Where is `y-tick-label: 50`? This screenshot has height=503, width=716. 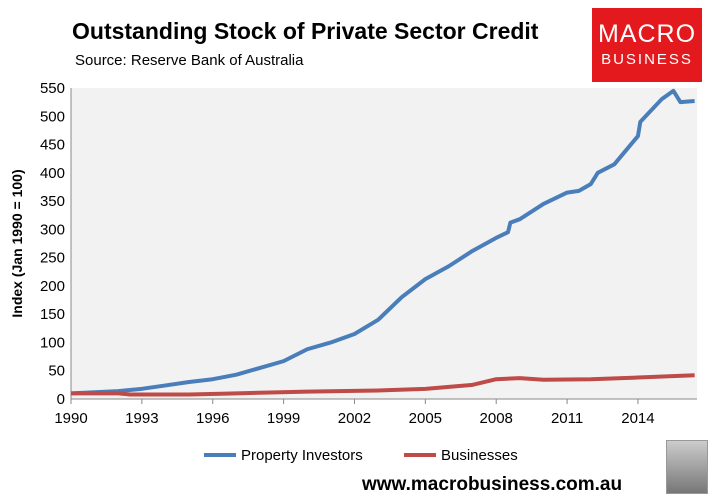
y-tick-label: 50 is located at coordinates (56, 371).